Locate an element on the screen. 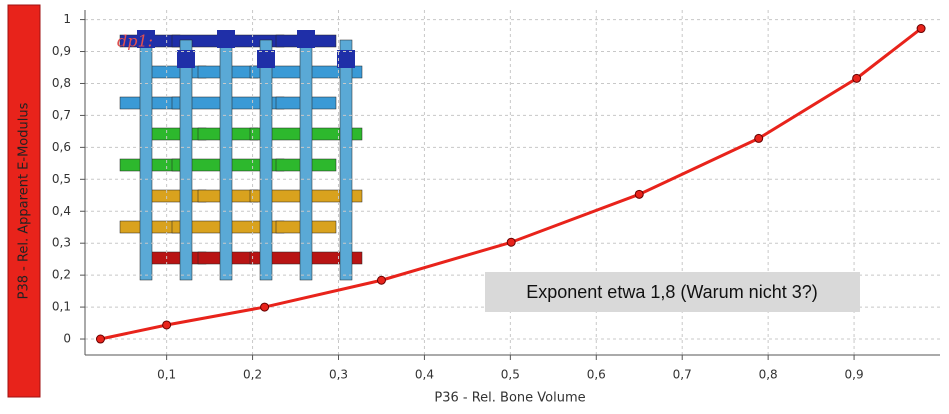 This screenshot has height=414, width=949. y-tick-label: 0,2 is located at coordinates (61, 275).